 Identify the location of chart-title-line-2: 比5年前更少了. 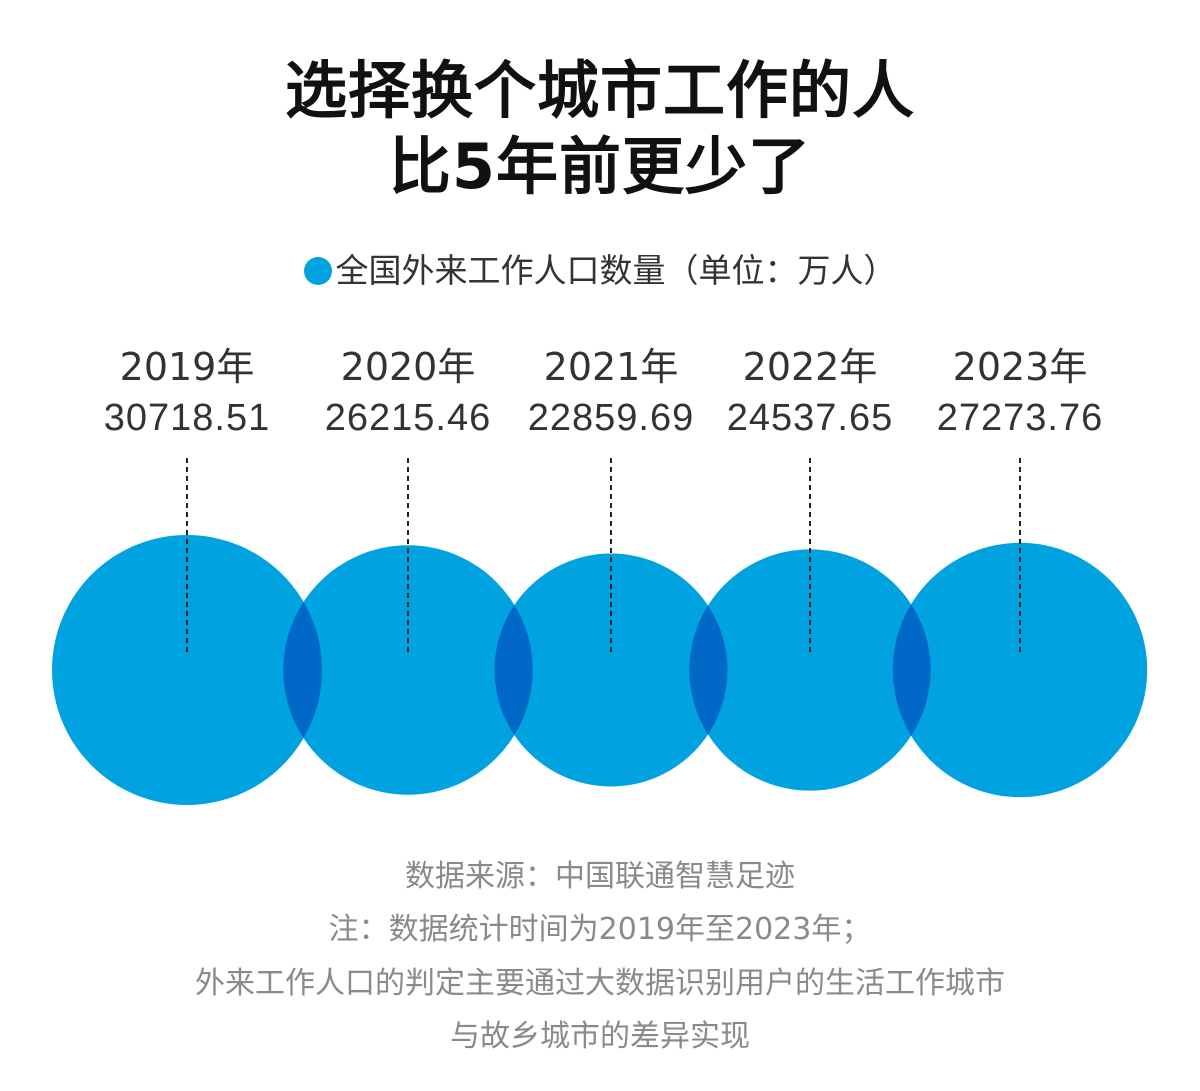
(600, 166).